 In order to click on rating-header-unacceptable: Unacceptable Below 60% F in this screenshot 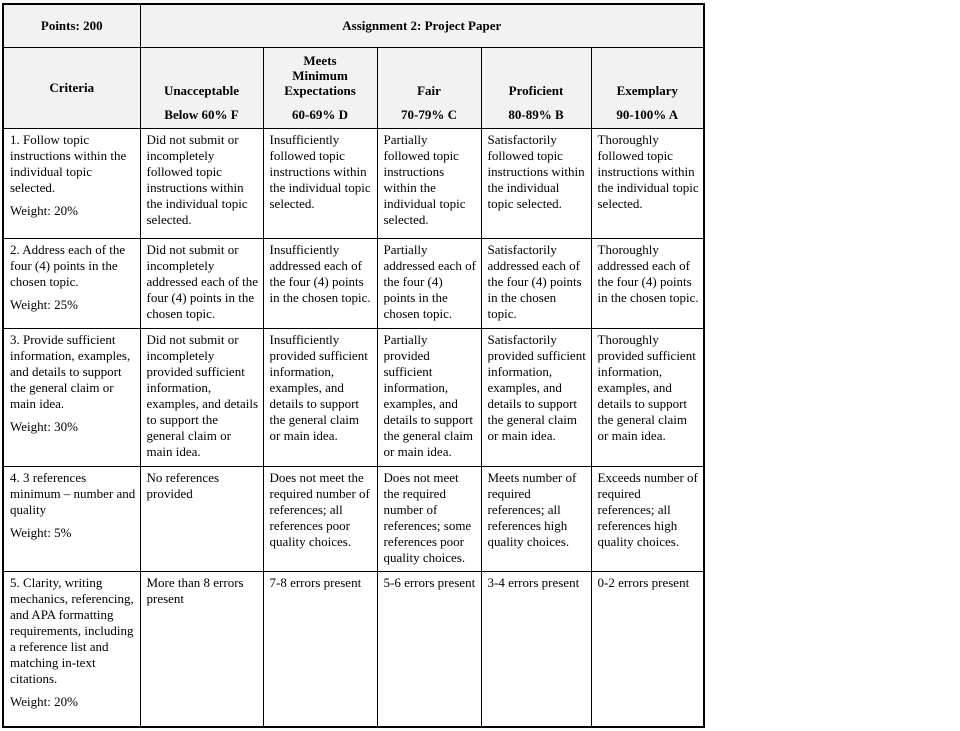, I will do `click(201, 87)`.